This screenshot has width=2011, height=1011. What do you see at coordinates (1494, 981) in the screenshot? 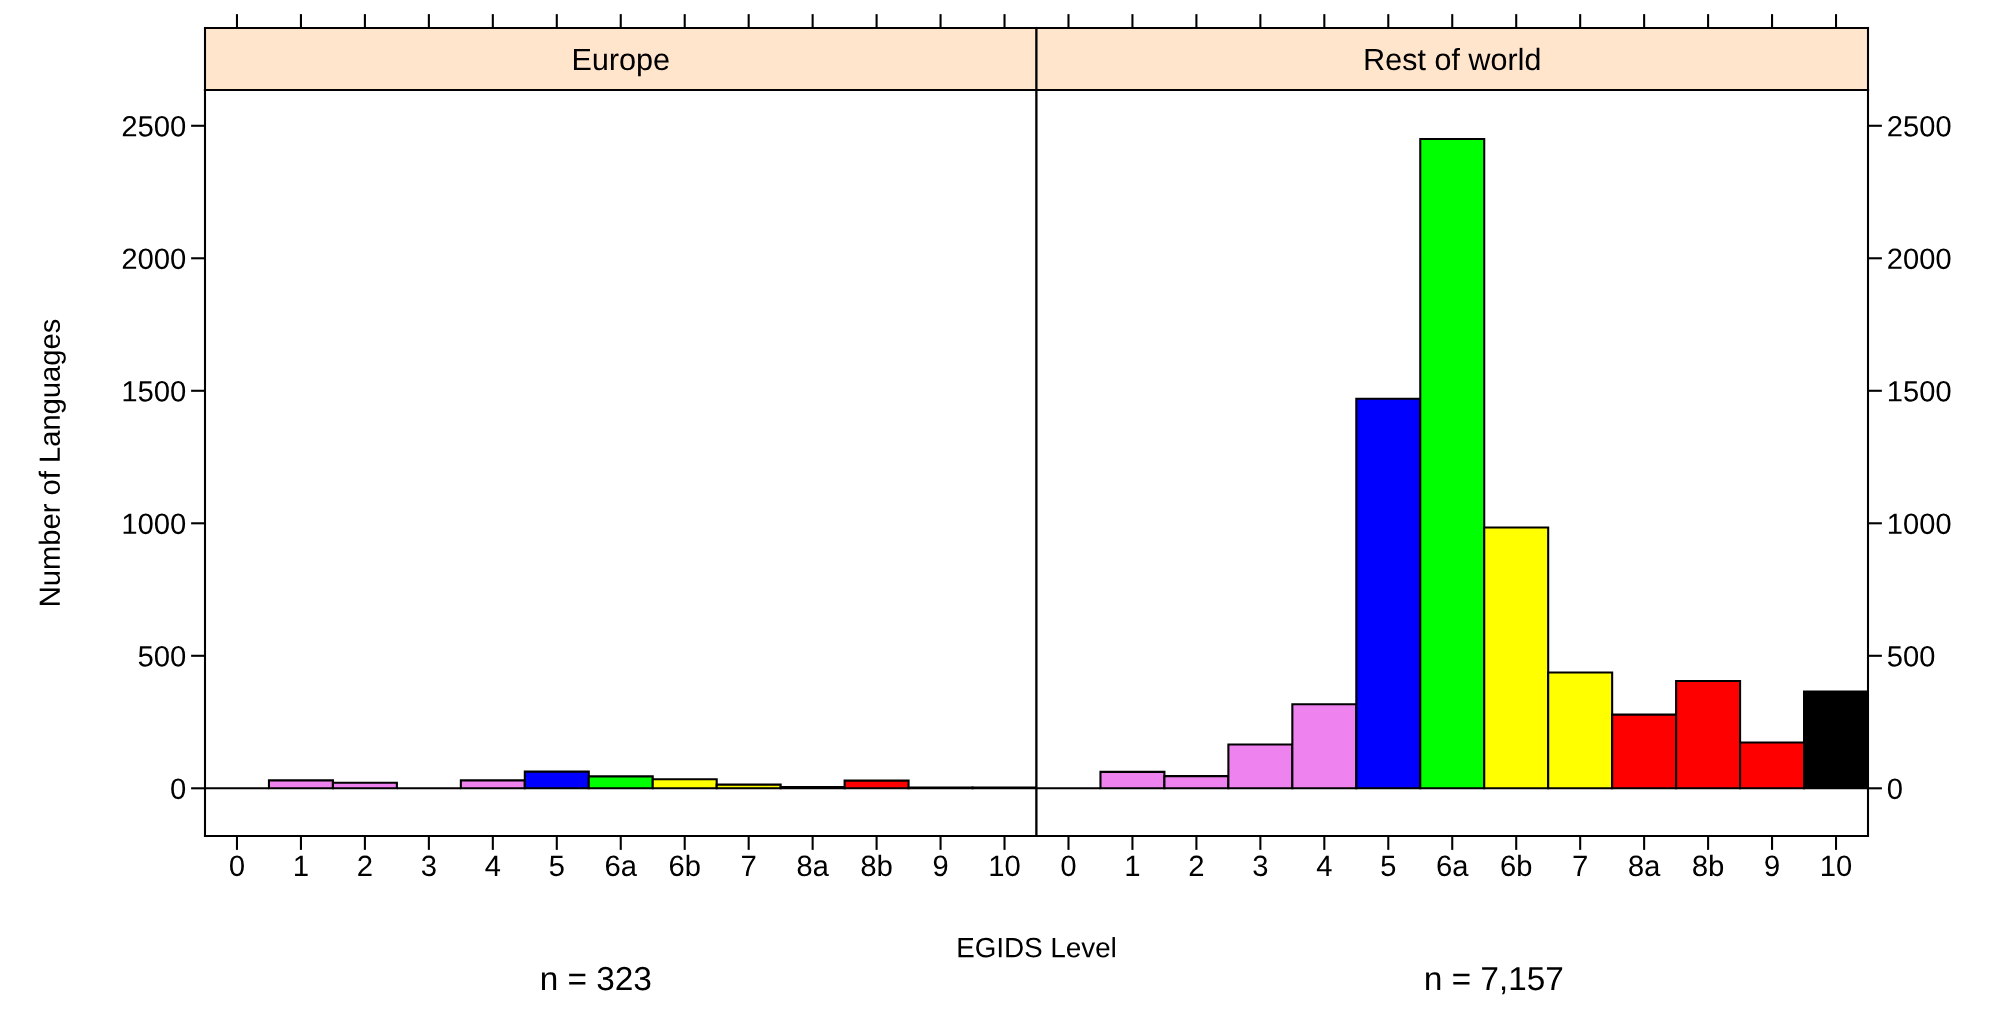
I see `text: n = 7,157` at bounding box center [1494, 981].